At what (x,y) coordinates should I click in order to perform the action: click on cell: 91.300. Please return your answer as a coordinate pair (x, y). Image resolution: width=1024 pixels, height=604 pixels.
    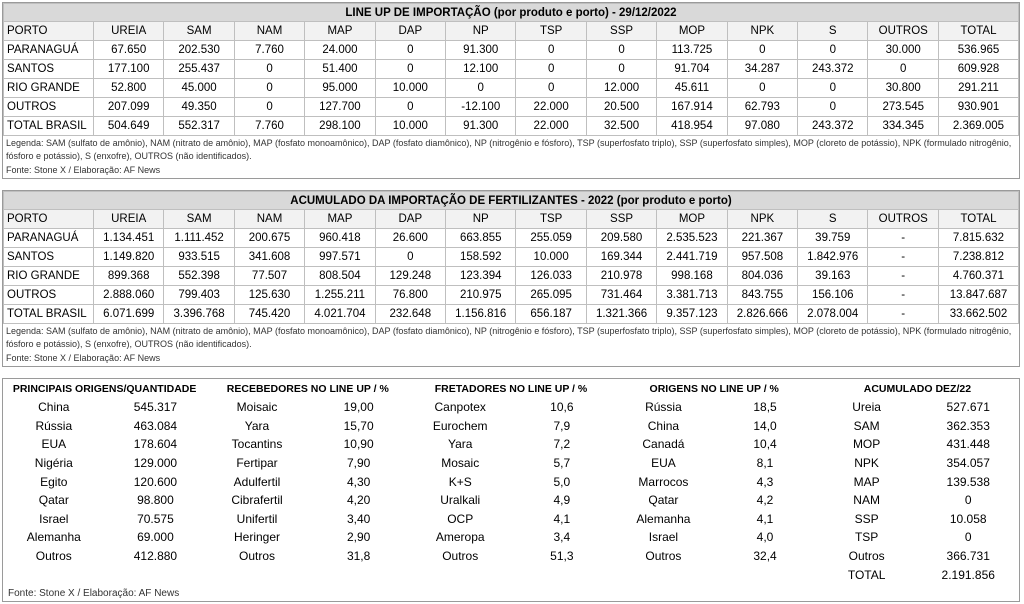
    Looking at the image, I should click on (481, 50).